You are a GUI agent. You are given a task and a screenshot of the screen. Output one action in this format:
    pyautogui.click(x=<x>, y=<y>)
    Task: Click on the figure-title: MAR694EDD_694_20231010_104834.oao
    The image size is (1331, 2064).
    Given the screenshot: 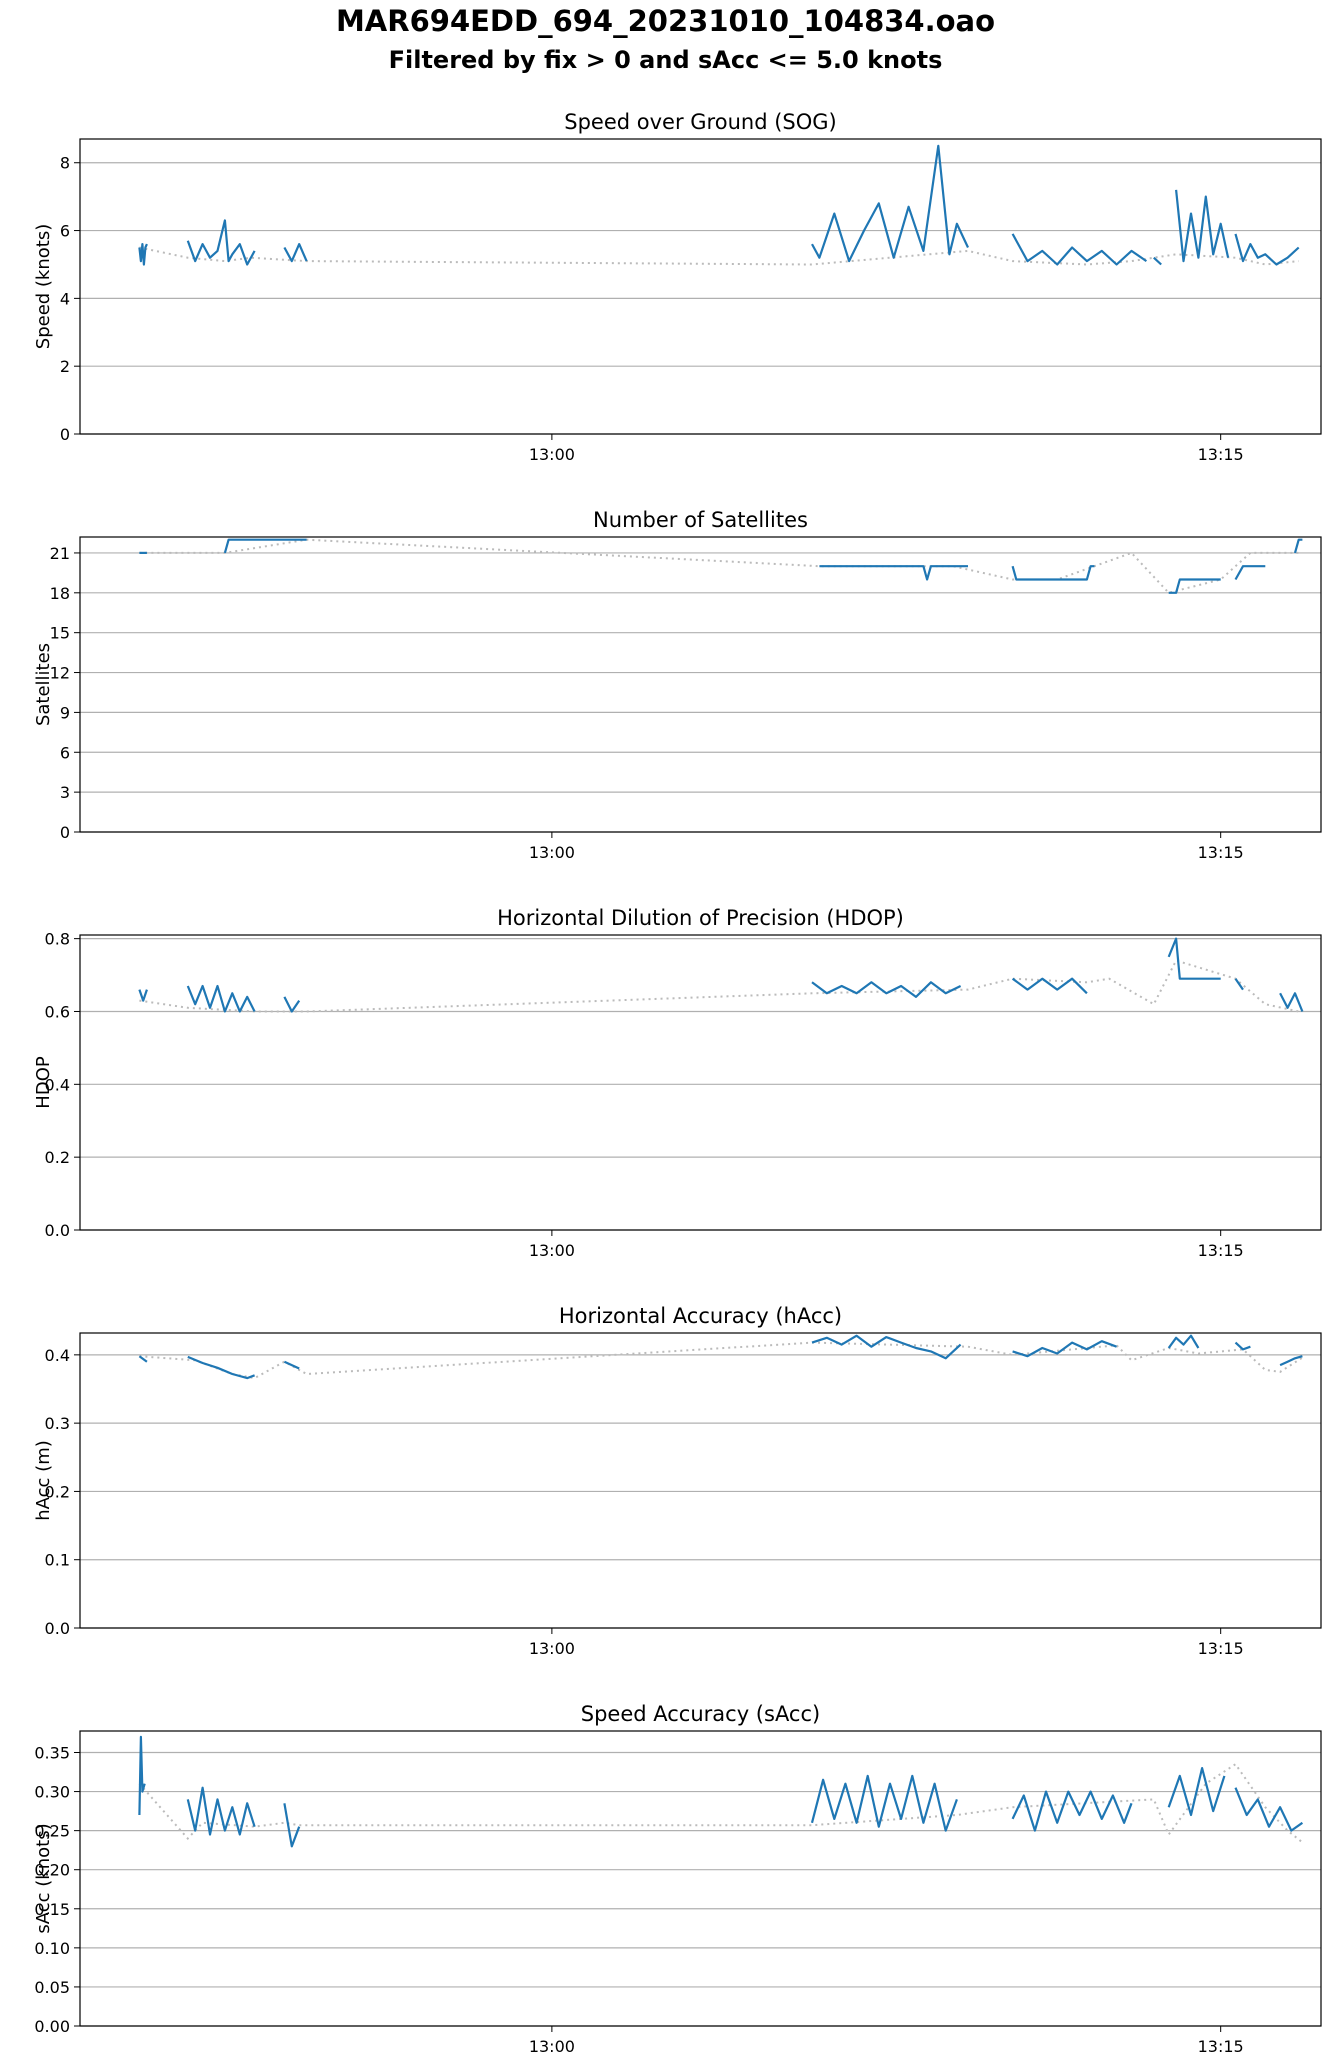 What is the action you would take?
    pyautogui.click(x=665, y=21)
    